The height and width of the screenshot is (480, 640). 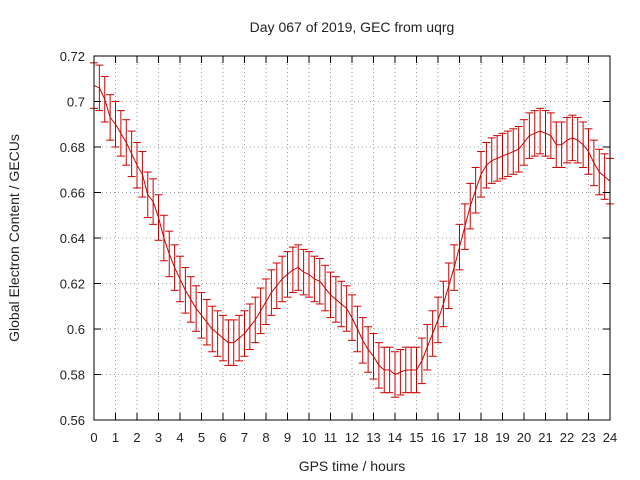 What do you see at coordinates (524, 437) in the screenshot?
I see `x-tick-label: 20` at bounding box center [524, 437].